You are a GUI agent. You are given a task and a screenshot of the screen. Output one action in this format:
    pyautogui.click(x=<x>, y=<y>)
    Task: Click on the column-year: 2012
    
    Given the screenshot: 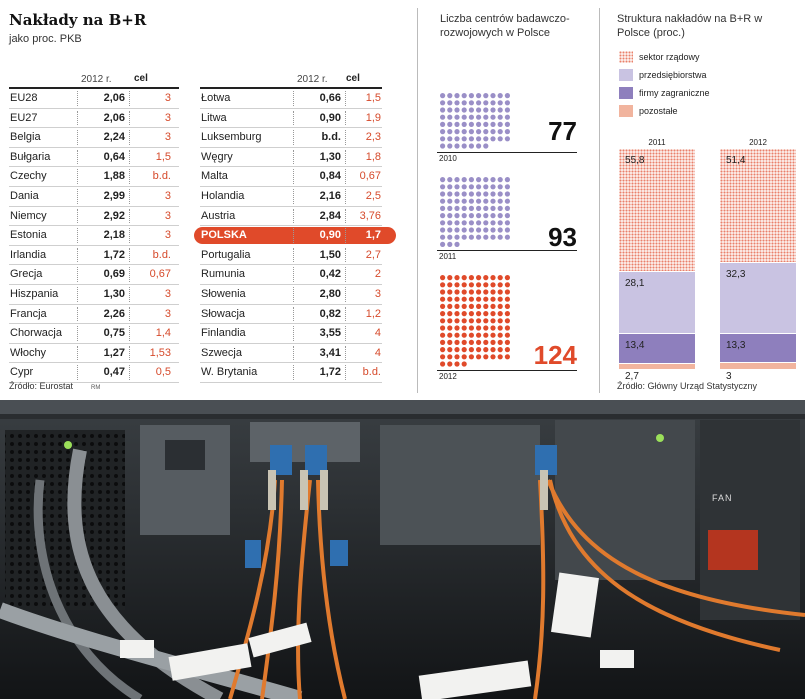 What is the action you would take?
    pyautogui.click(x=758, y=142)
    